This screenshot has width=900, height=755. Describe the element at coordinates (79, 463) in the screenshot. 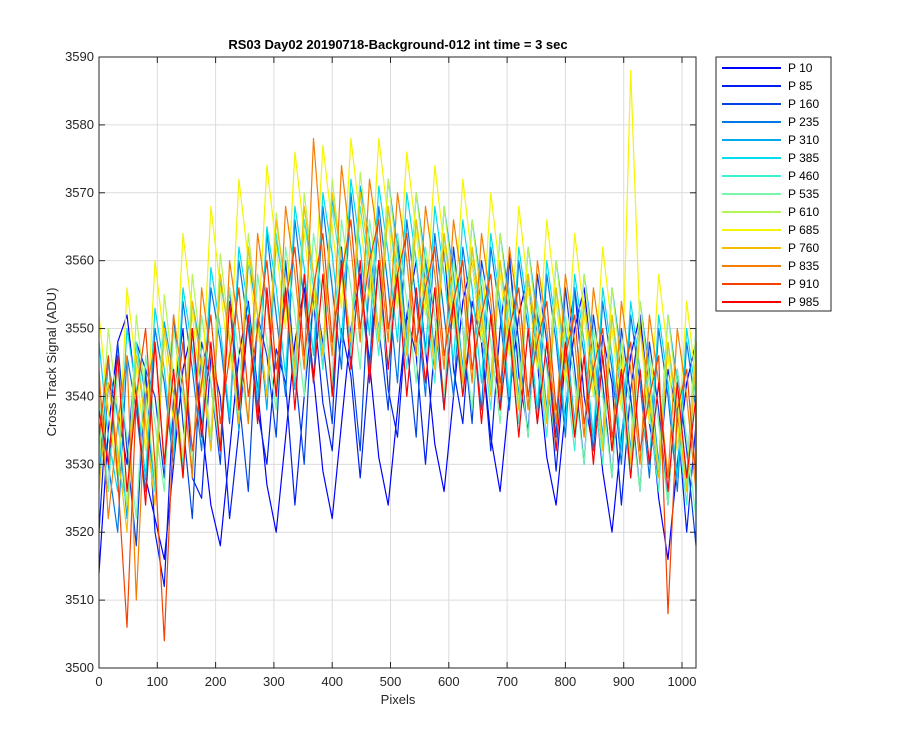

I see `y-tick-label: 3530` at that location.